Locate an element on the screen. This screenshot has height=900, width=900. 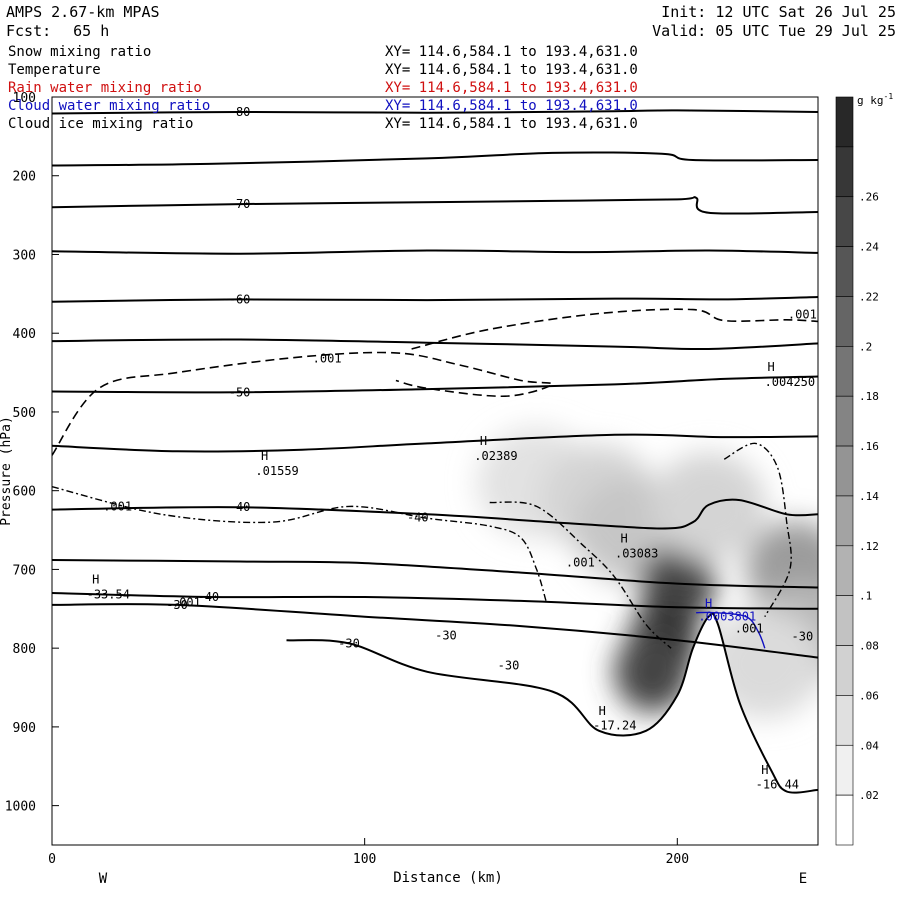
y-tick-label-400: 400 is located at coordinates (24, 334).